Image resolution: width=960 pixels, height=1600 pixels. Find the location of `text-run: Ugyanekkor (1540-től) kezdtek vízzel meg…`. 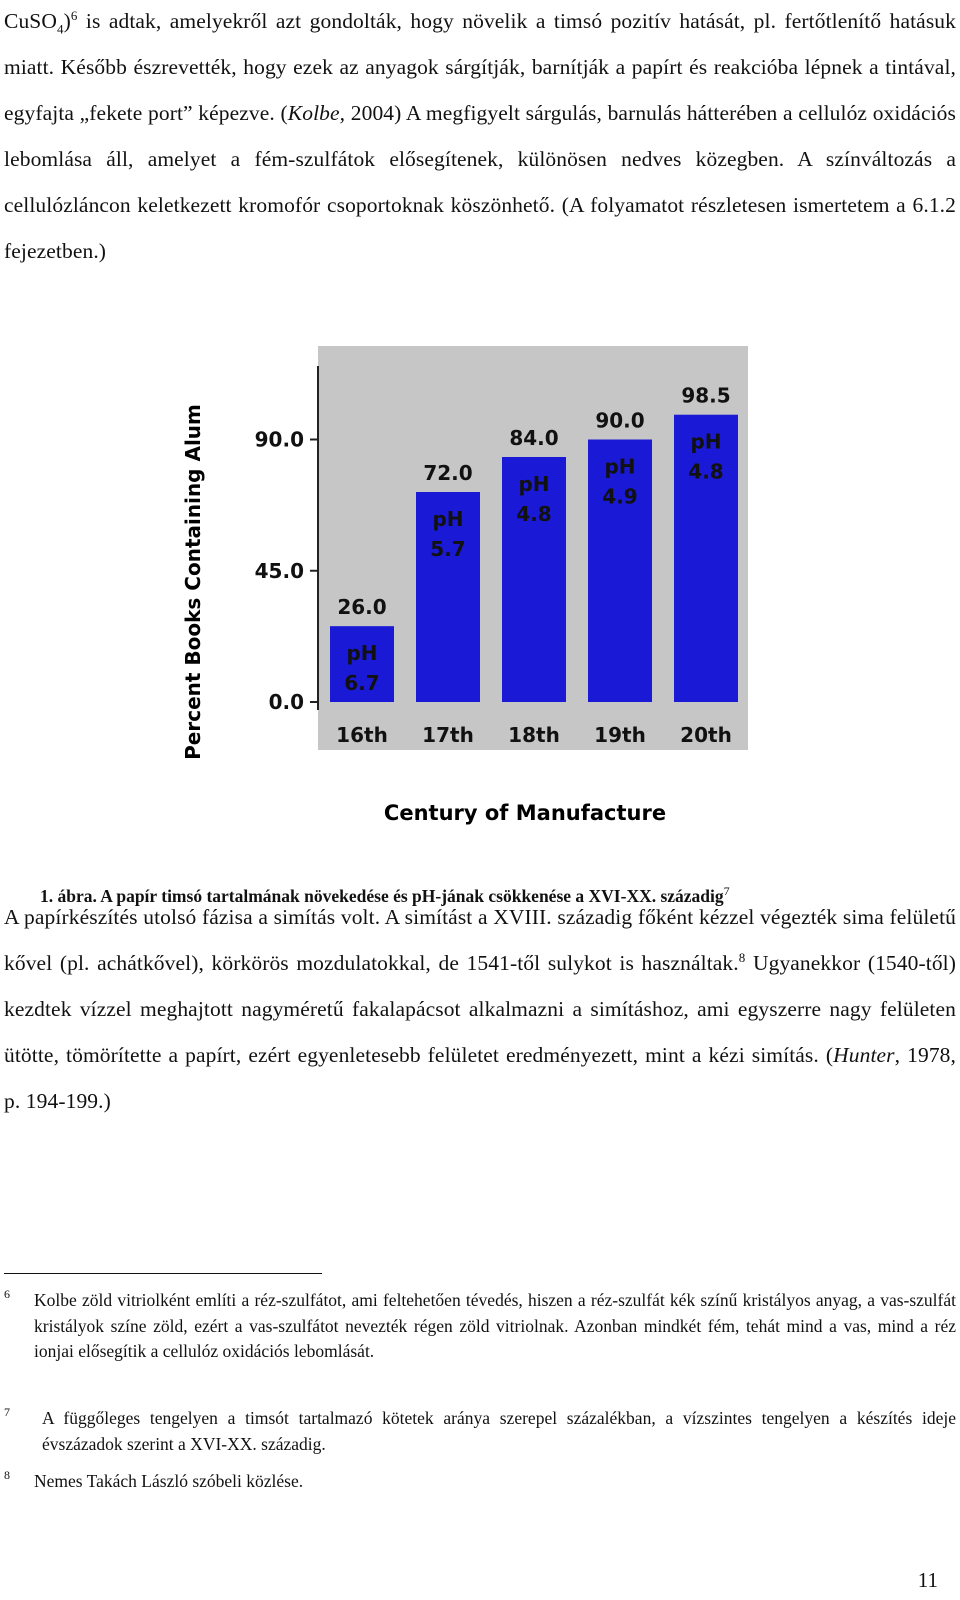

text-run: Ugyanekkor (1540-től) kezdtek vízzel meg… is located at coordinates (480, 1009).